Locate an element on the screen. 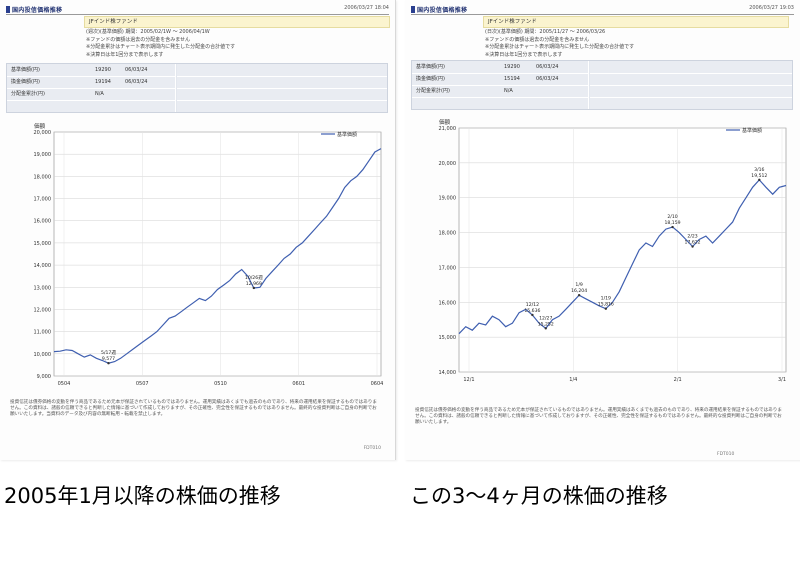 The image size is (800, 566). annotation-date: 2/23 is located at coordinates (692, 237).